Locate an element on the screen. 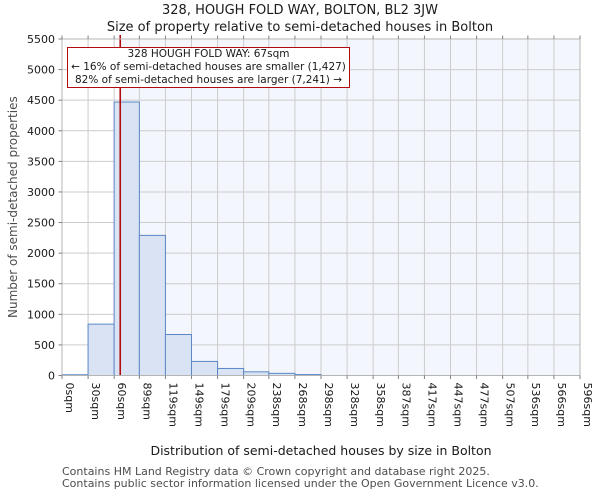  x-tick-label: 30sqm is located at coordinates (95, 401).